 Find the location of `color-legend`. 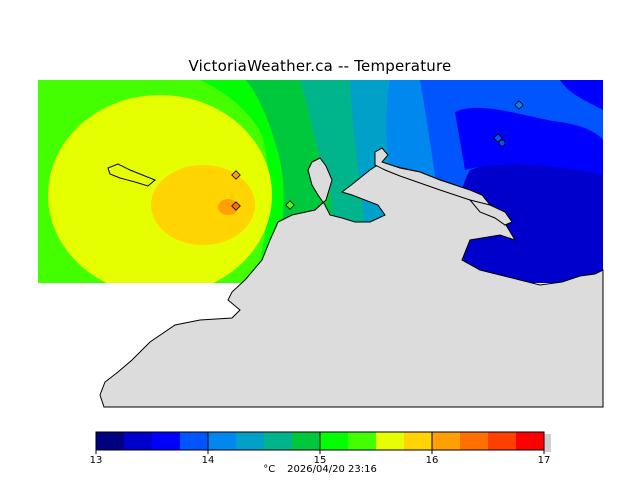

color-legend is located at coordinates (323, 442).